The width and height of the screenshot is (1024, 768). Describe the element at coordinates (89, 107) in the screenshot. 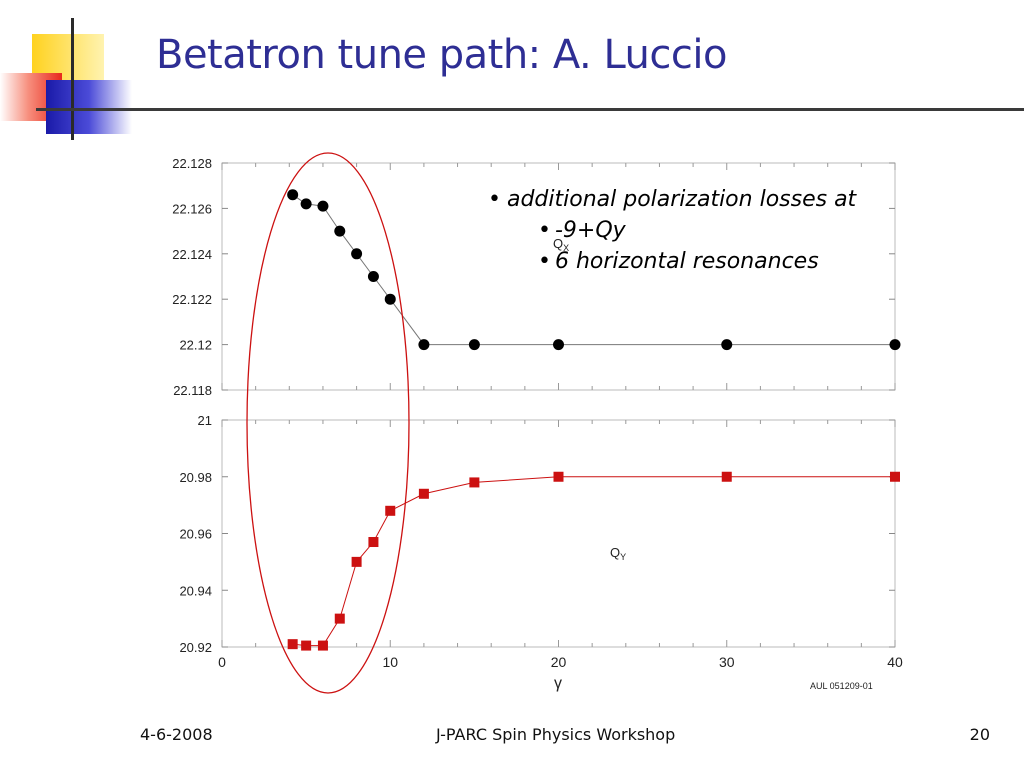

I see `logo-blue-bar` at that location.